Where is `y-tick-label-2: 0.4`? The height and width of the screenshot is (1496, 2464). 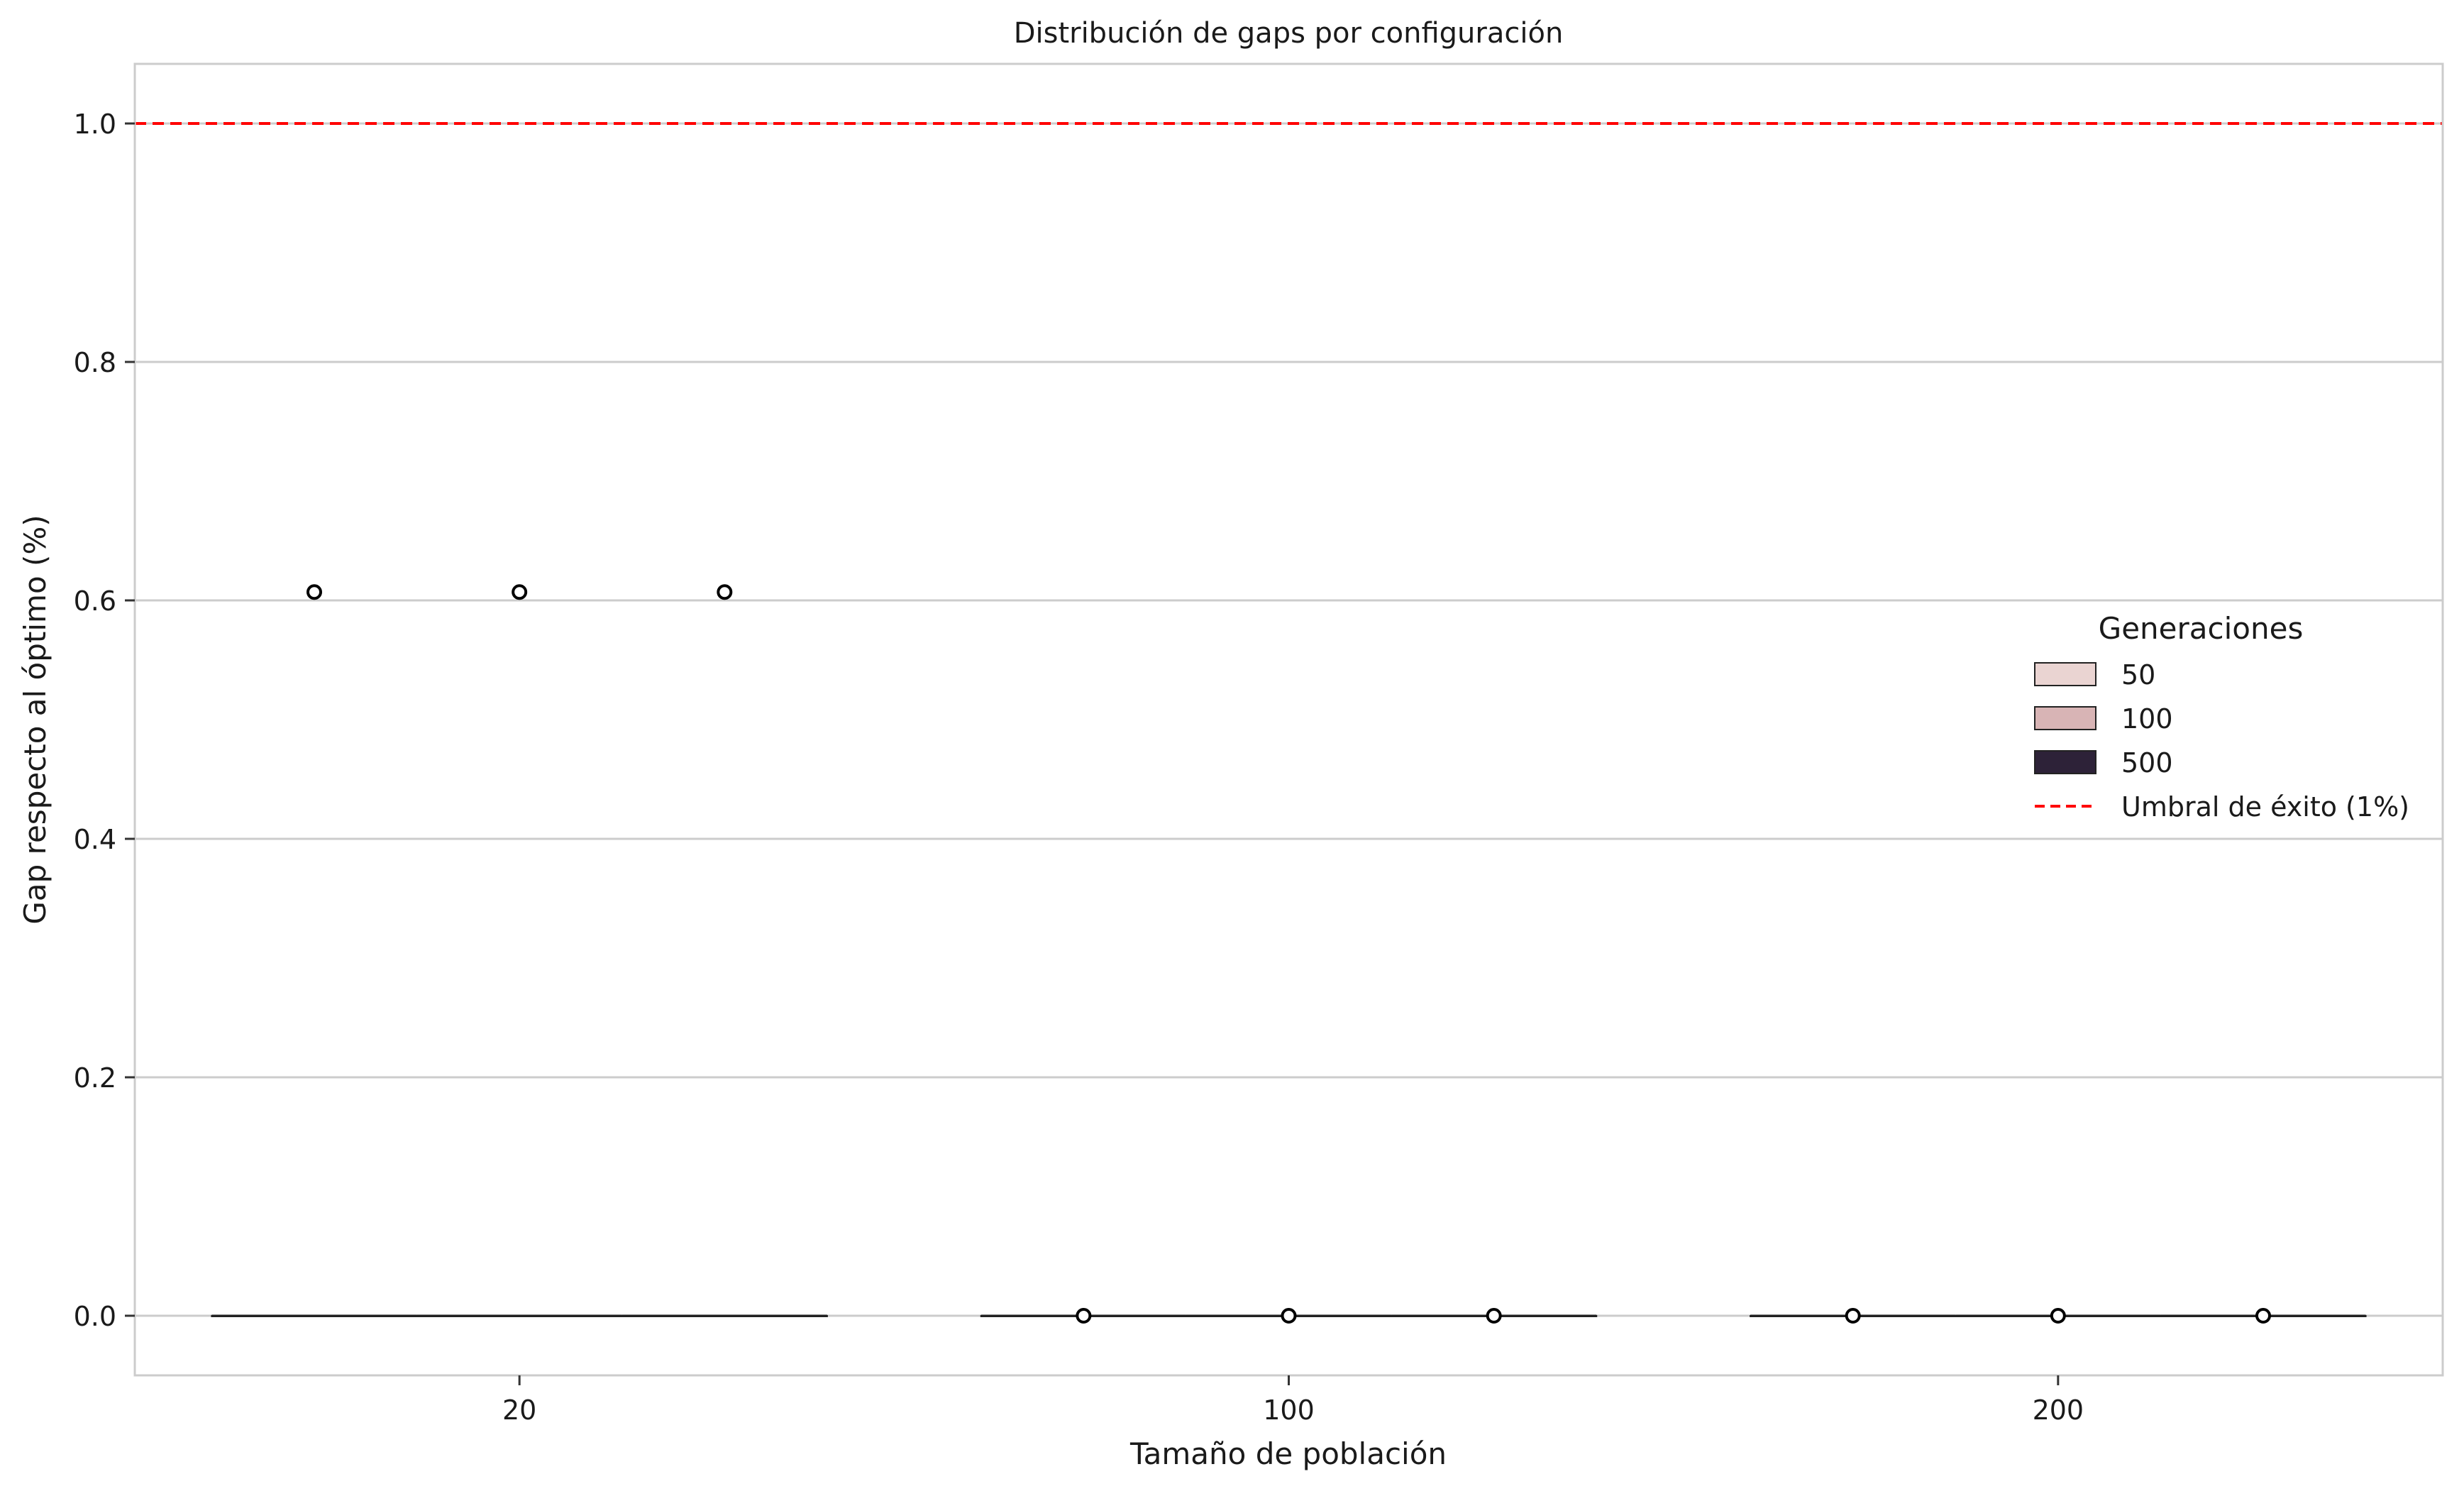
y-tick-label-2: 0.4 is located at coordinates (95, 840).